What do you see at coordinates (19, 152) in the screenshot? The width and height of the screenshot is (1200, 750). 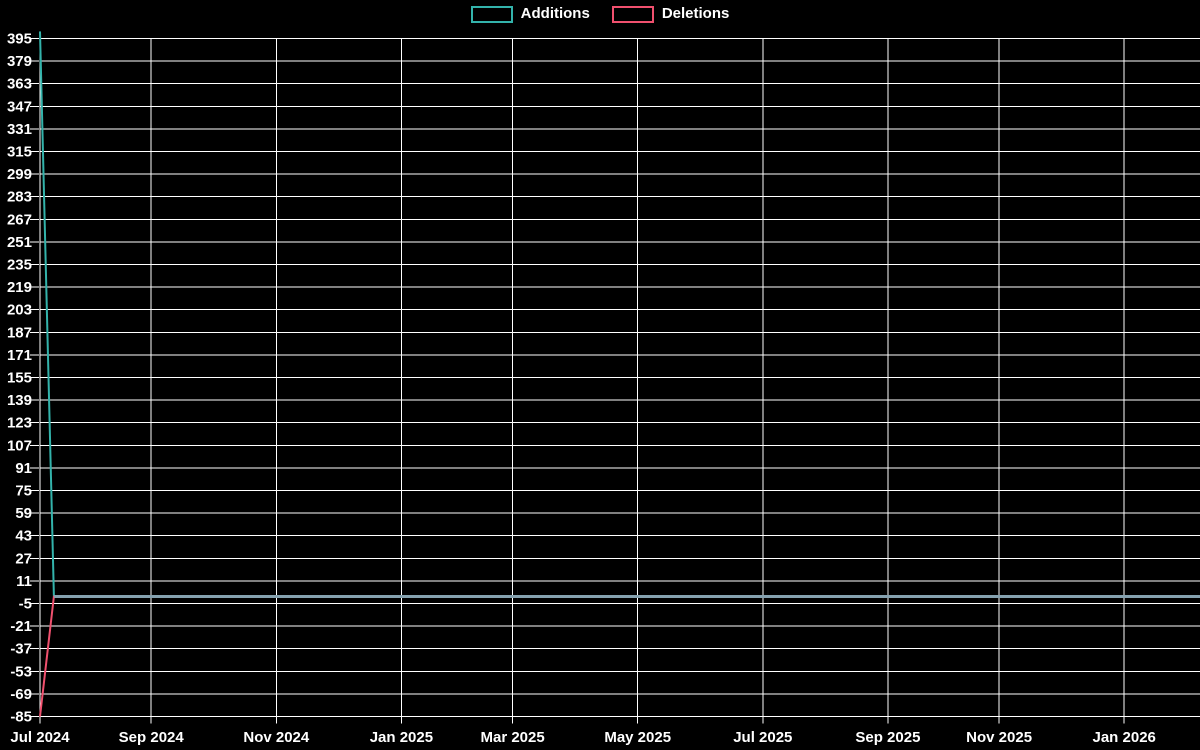 I see `y-tick-label: 315` at bounding box center [19, 152].